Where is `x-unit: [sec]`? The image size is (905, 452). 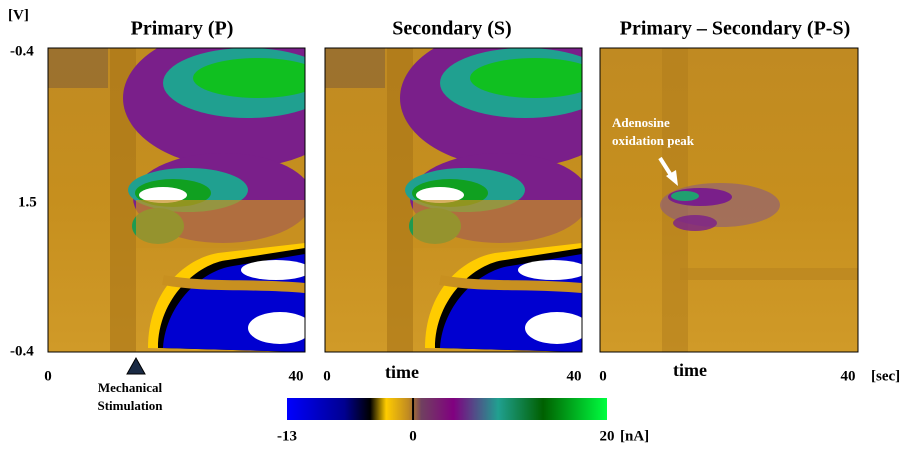
x-unit: [sec] is located at coordinates (885, 376).